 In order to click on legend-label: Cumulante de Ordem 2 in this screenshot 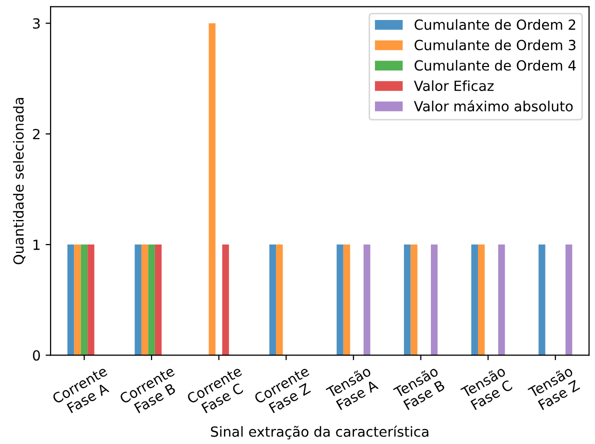, I will do `click(495, 24)`.